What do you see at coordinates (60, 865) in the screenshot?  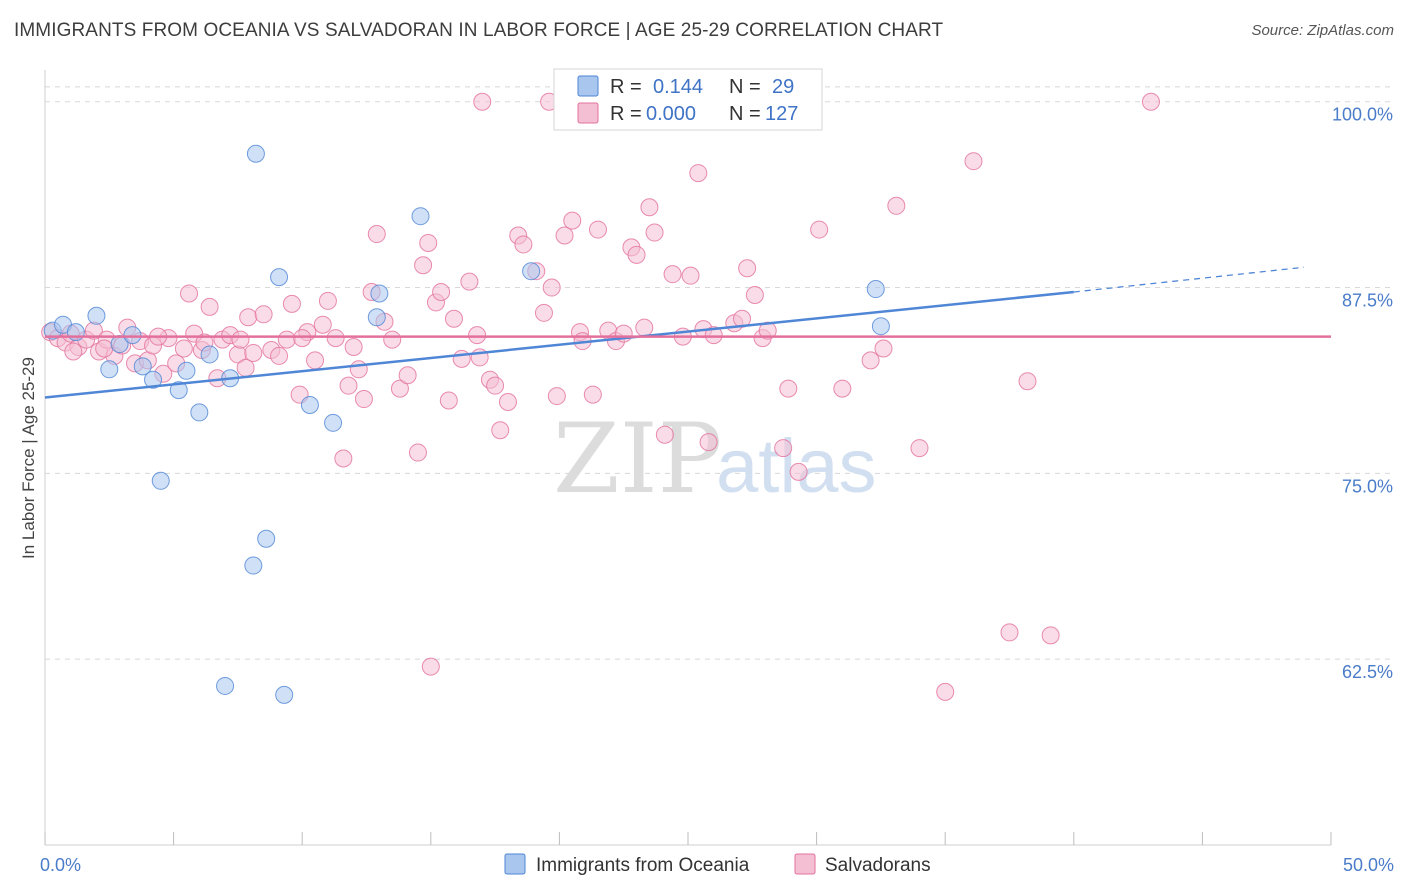 I see `x-tick-label-0: 0.0%` at bounding box center [60, 865].